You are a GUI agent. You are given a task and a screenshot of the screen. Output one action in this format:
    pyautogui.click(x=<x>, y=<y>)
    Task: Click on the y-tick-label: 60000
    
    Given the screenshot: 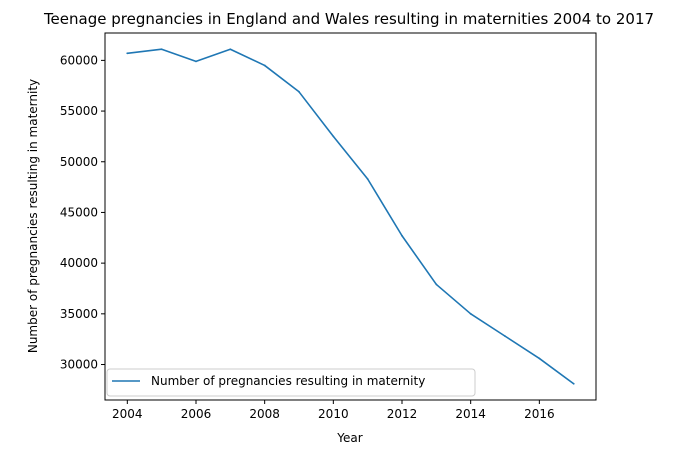 What is the action you would take?
    pyautogui.click(x=79, y=60)
    